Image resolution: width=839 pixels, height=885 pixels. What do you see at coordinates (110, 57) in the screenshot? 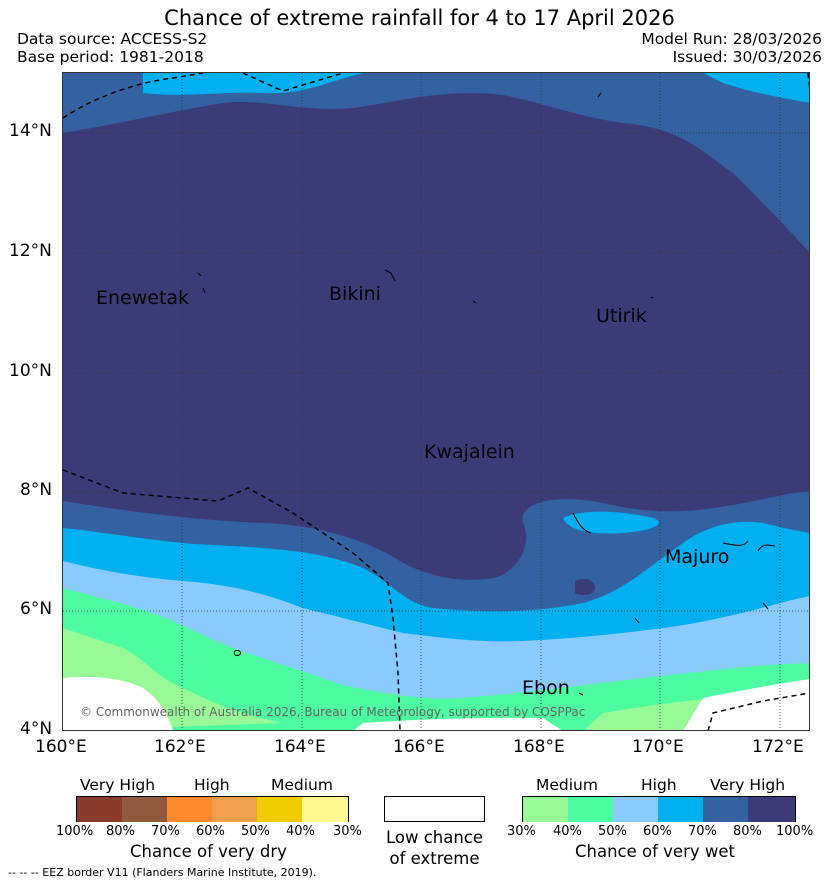
I see `base-period: Base period: 1981-2018` at bounding box center [110, 57].